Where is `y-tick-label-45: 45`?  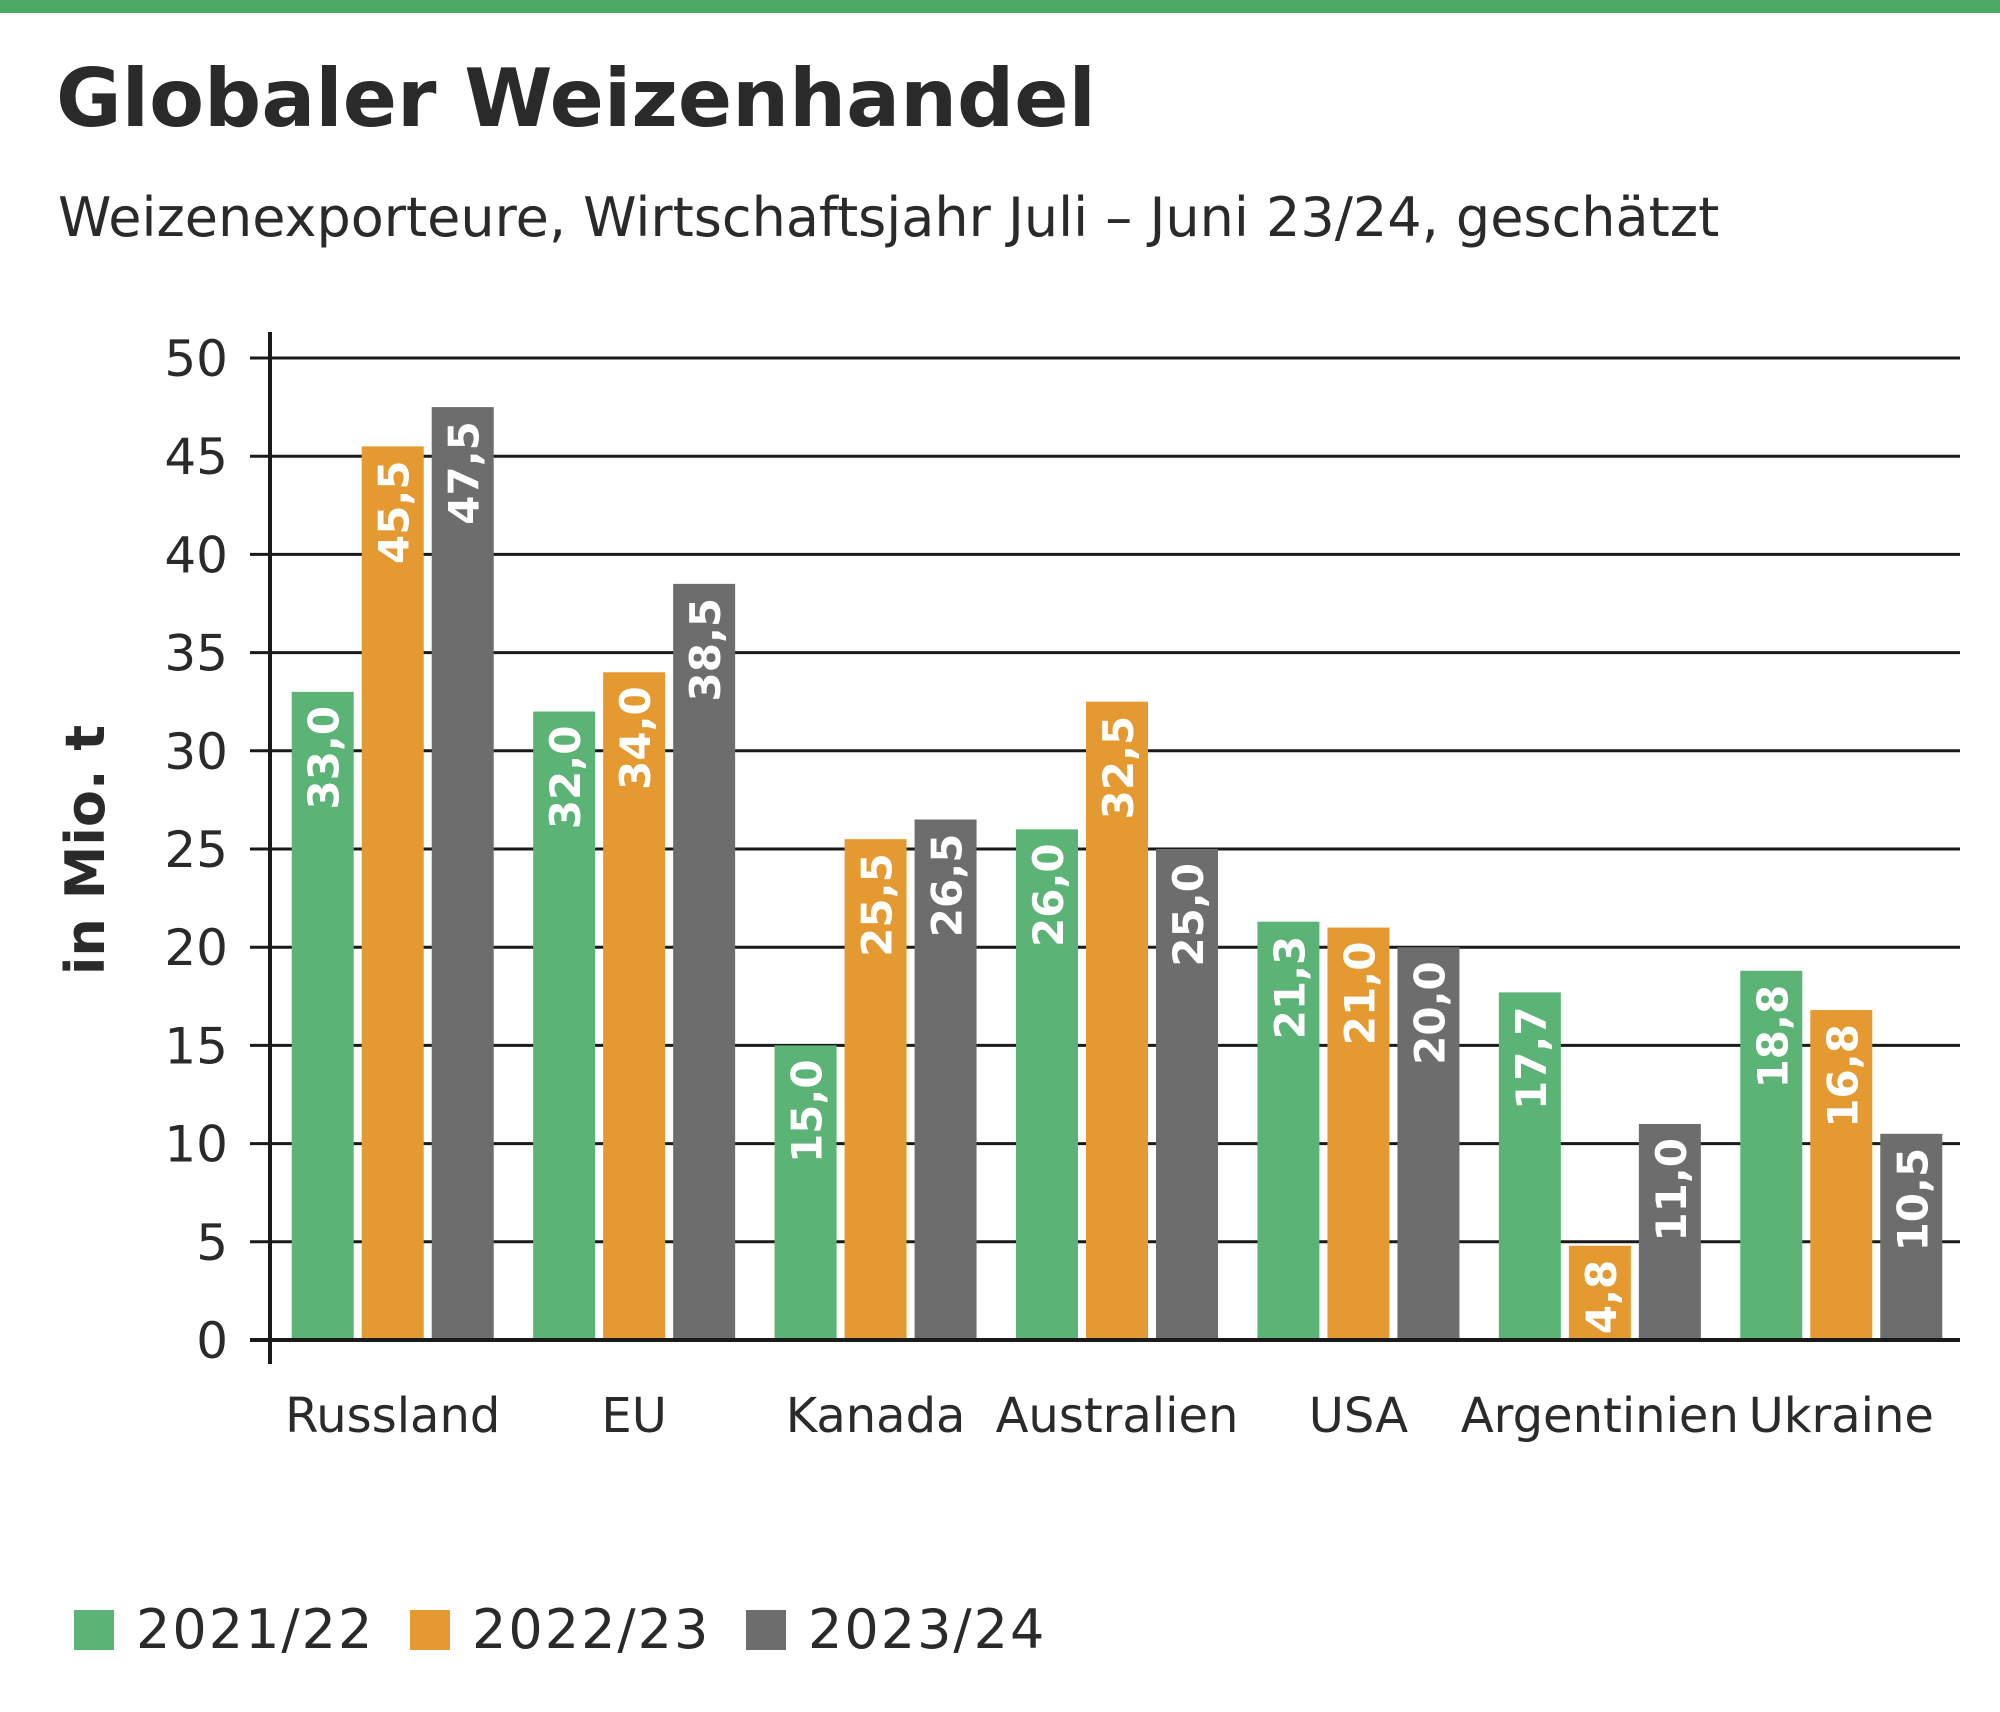
y-tick-label-45: 45 is located at coordinates (196, 457).